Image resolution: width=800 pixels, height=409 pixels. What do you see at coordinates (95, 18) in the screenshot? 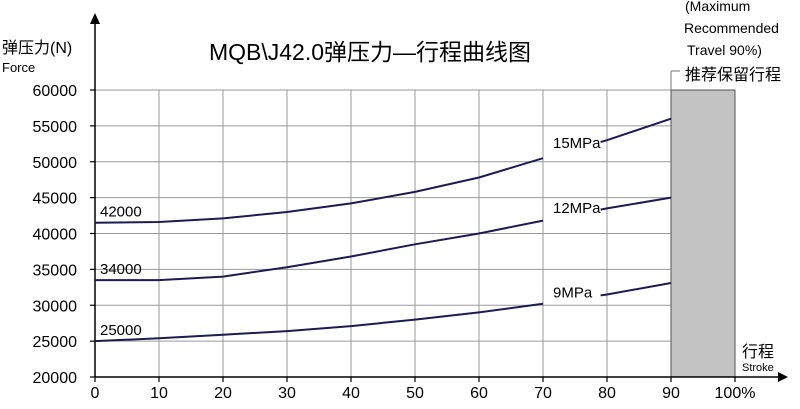
I see `y-axis-arrow` at bounding box center [95, 18].